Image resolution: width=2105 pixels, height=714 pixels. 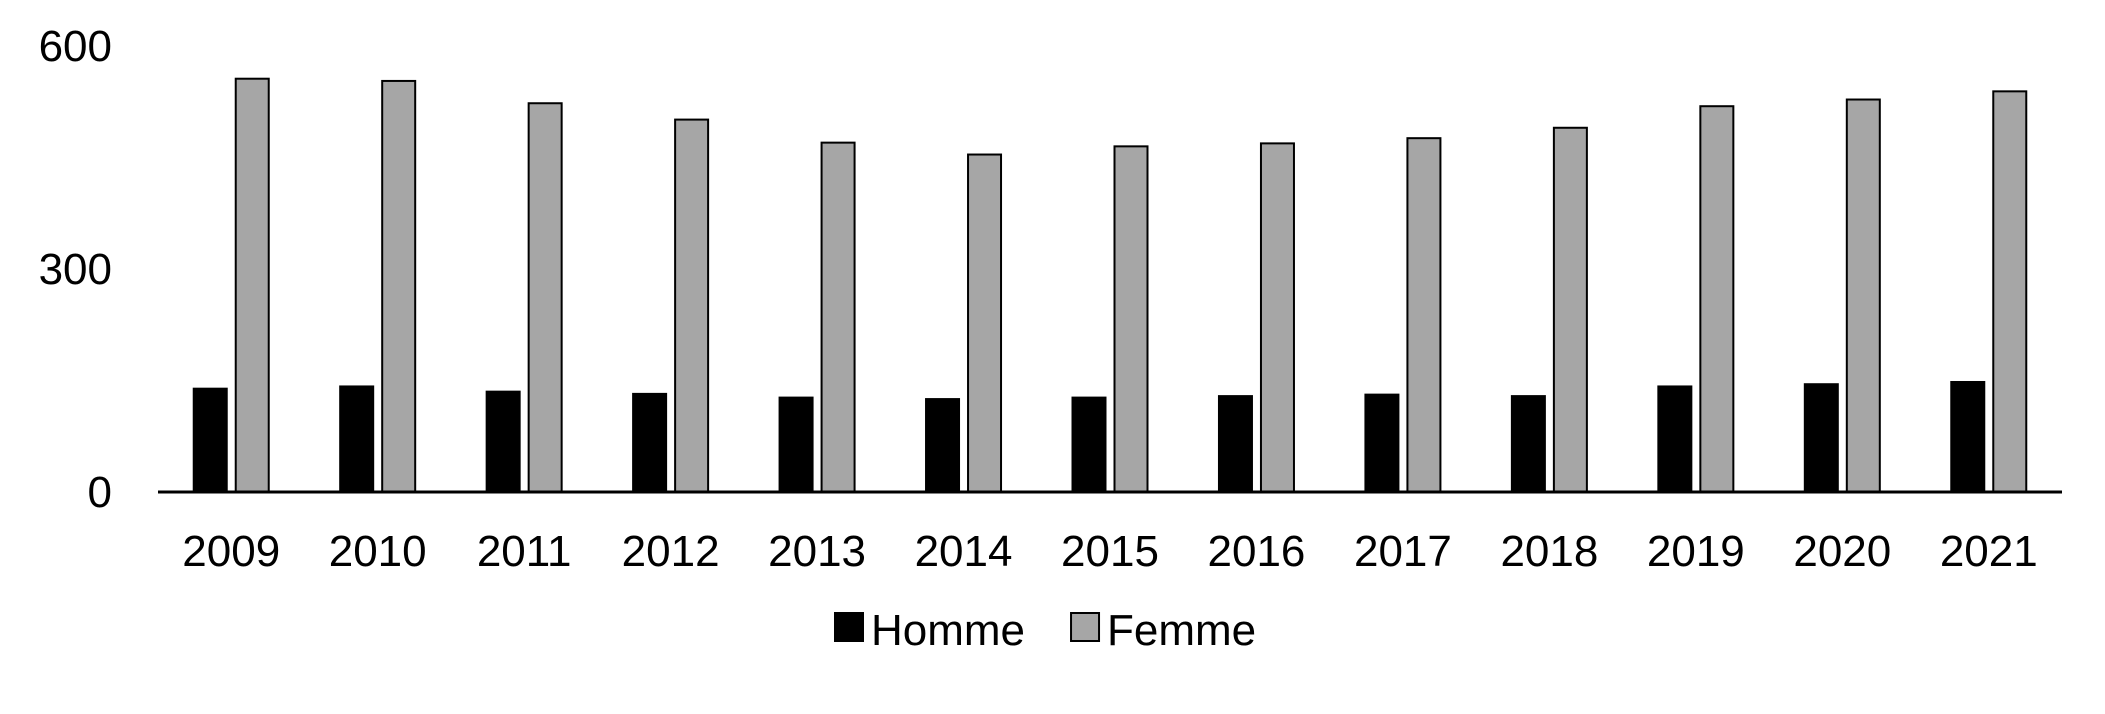 What do you see at coordinates (948, 630) in the screenshot?
I see `legend-label-homme: Homme` at bounding box center [948, 630].